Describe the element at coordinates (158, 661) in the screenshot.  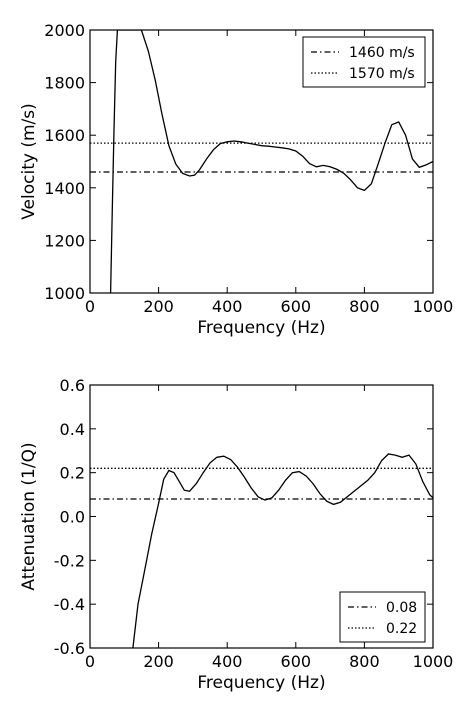
I see `attenuation-x-tick-label: 200` at that location.